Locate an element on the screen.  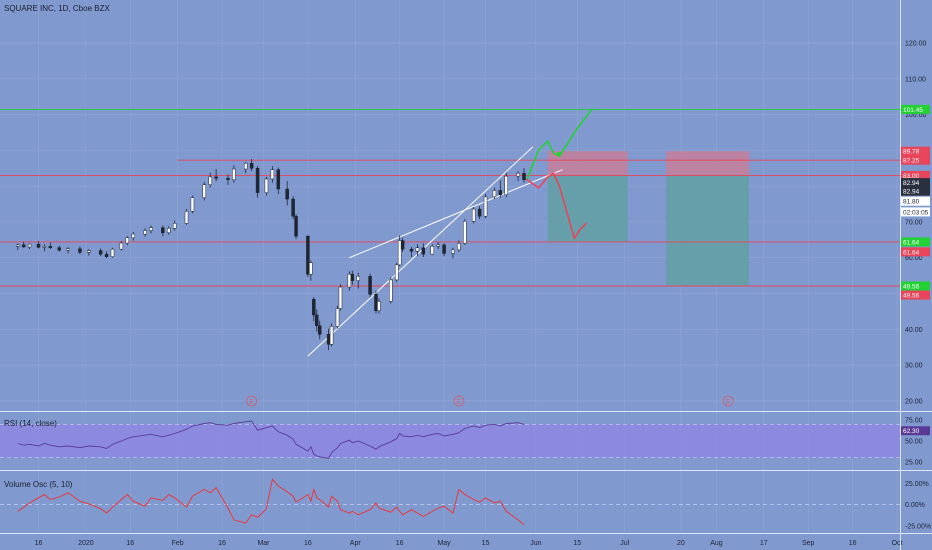
x-tick-label: 20 is located at coordinates (681, 543).